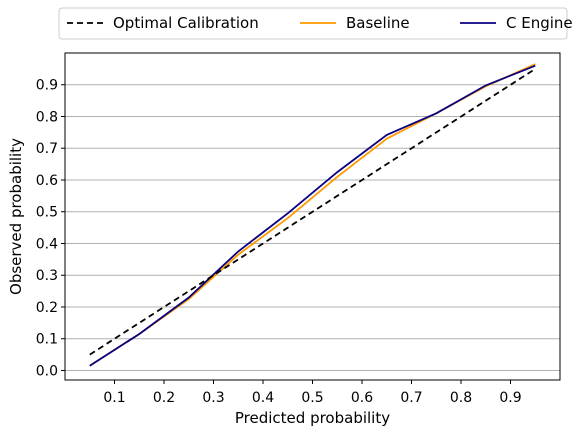  What do you see at coordinates (47, 340) in the screenshot?
I see `y-tick-label: 0.1` at bounding box center [47, 340].